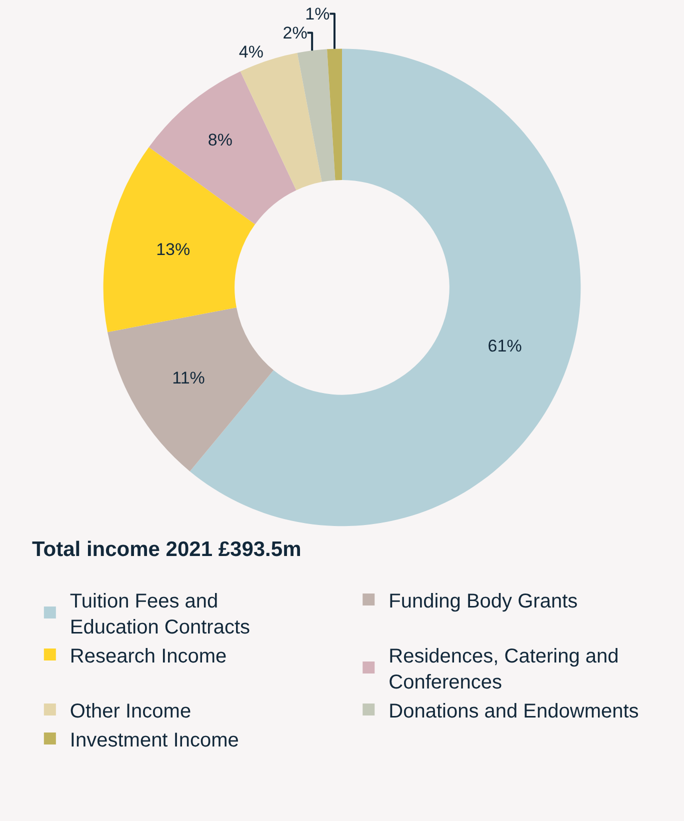 The image size is (684, 821). What do you see at coordinates (513, 711) in the screenshot?
I see `legend-label: Donations and Endowments` at bounding box center [513, 711].